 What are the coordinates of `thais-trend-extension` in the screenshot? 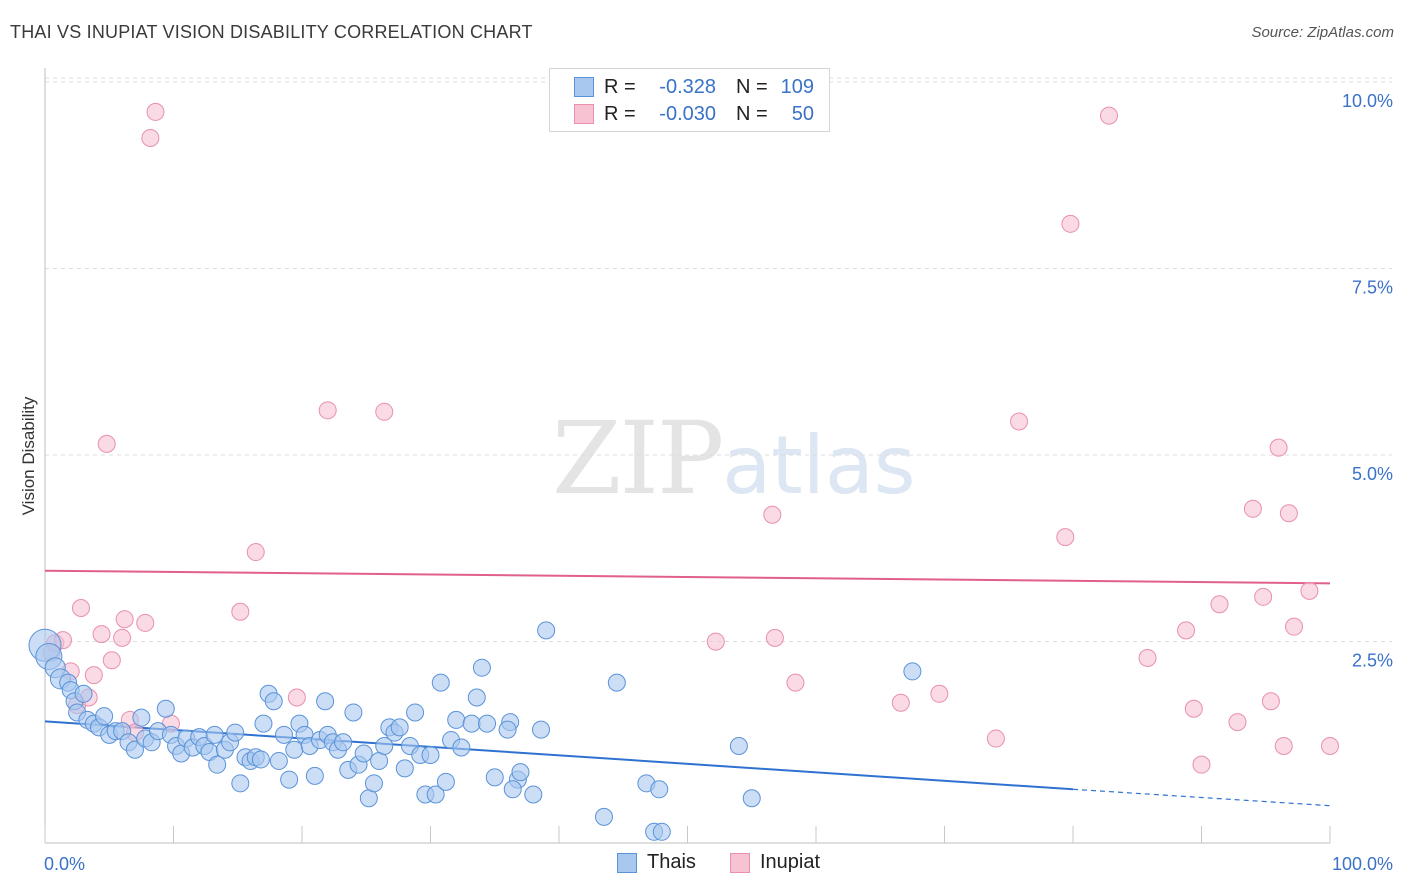 It's located at (1201, 797).